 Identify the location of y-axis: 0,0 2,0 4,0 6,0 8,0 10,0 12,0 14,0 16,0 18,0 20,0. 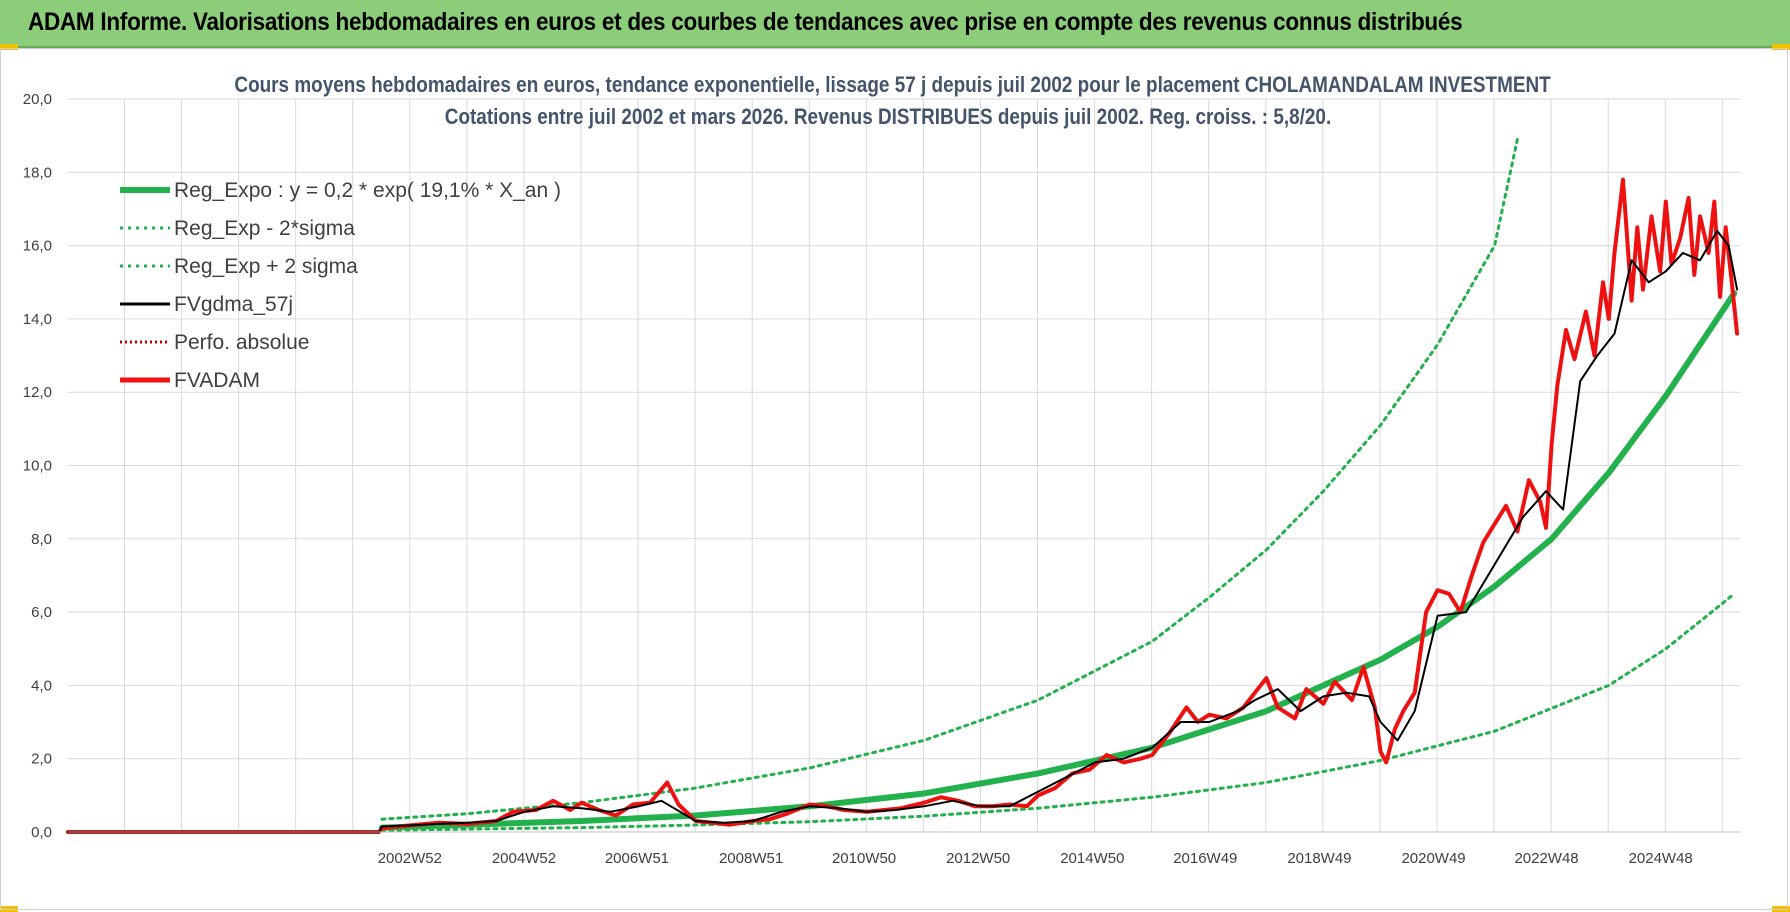
(37, 466).